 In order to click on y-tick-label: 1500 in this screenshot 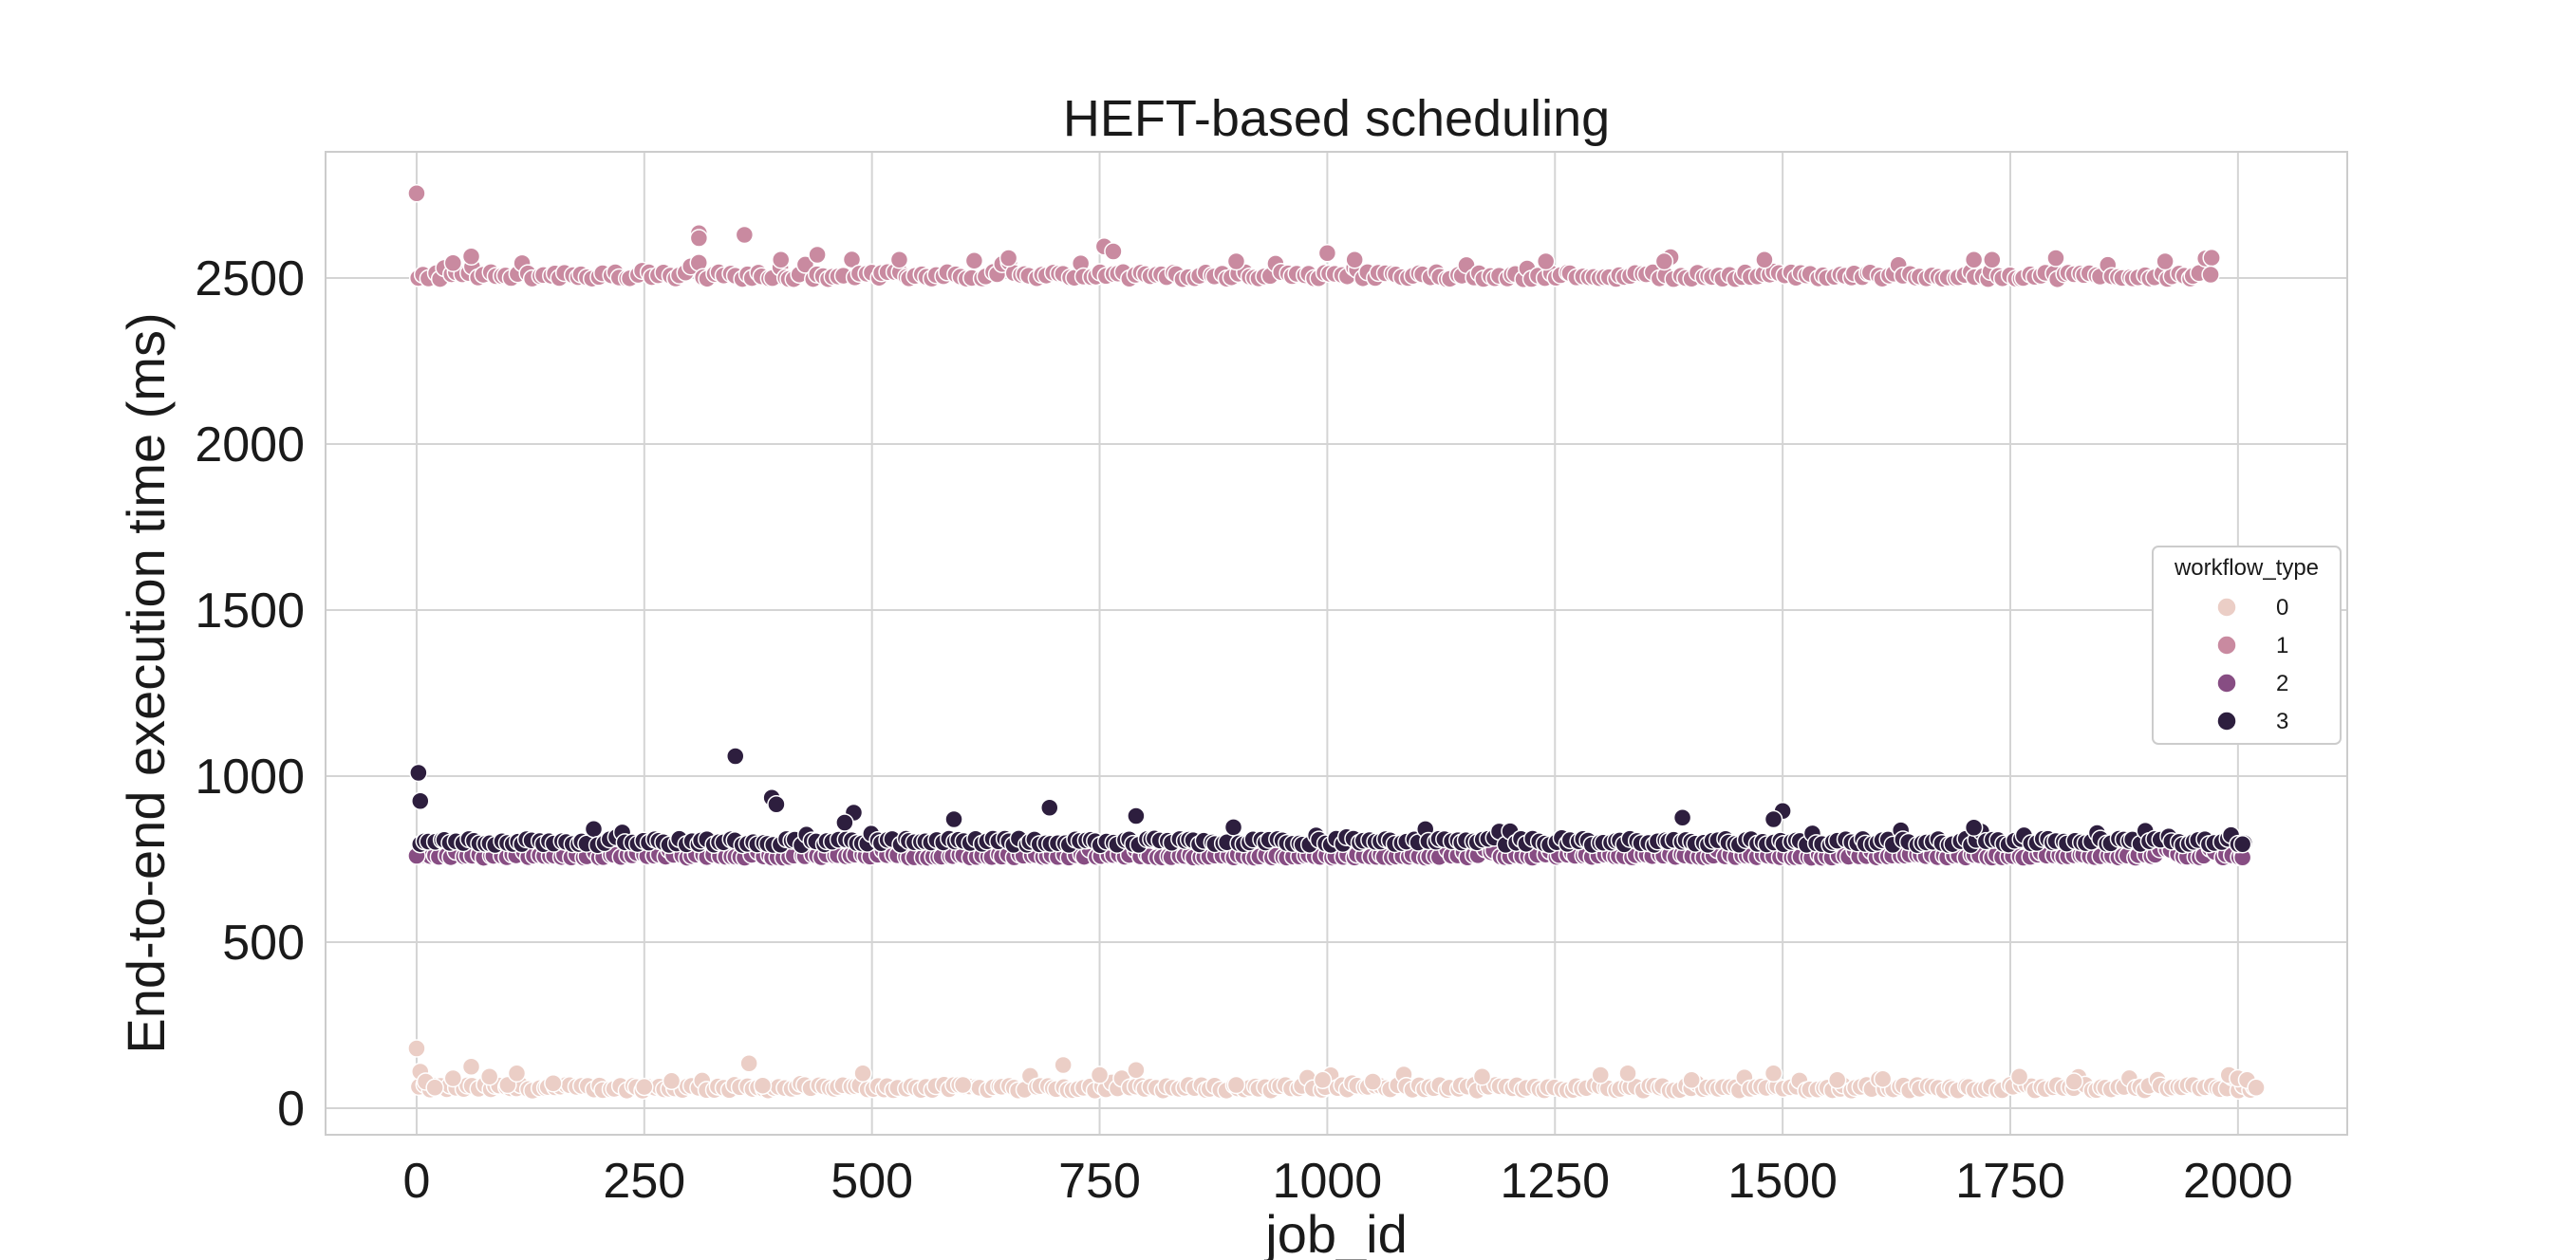, I will do `click(250, 611)`.